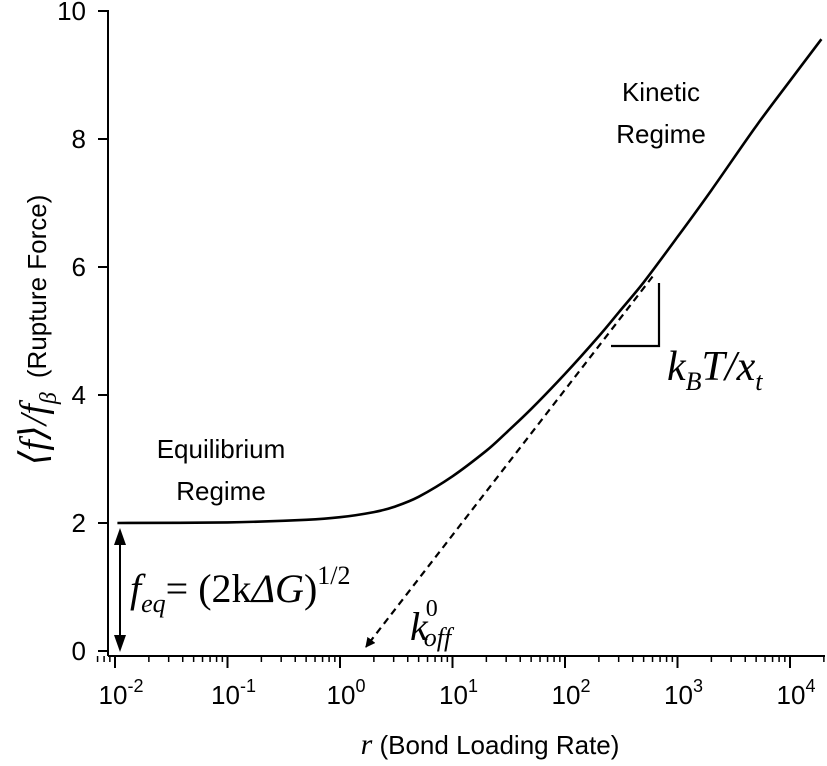  What do you see at coordinates (439, 637) in the screenshot?
I see `koff-label-sub: off` at bounding box center [439, 637].